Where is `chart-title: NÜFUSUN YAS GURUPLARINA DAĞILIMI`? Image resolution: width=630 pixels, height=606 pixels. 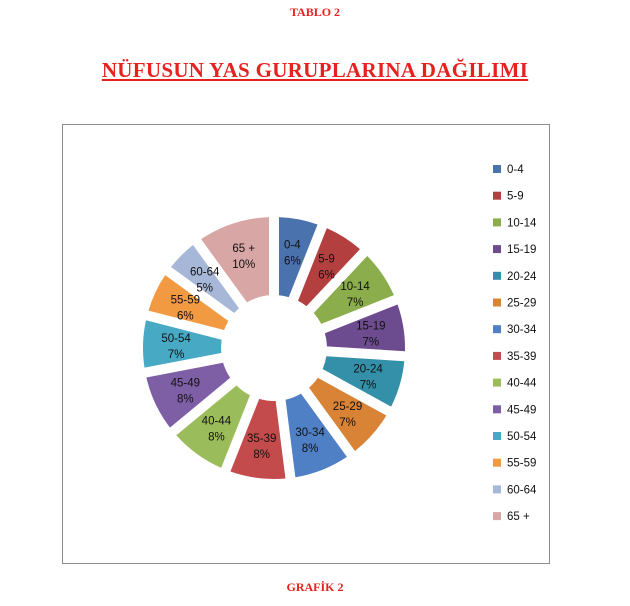 chart-title: NÜFUSUN YAS GURUPLARINA DAĞILIMI is located at coordinates (315, 70).